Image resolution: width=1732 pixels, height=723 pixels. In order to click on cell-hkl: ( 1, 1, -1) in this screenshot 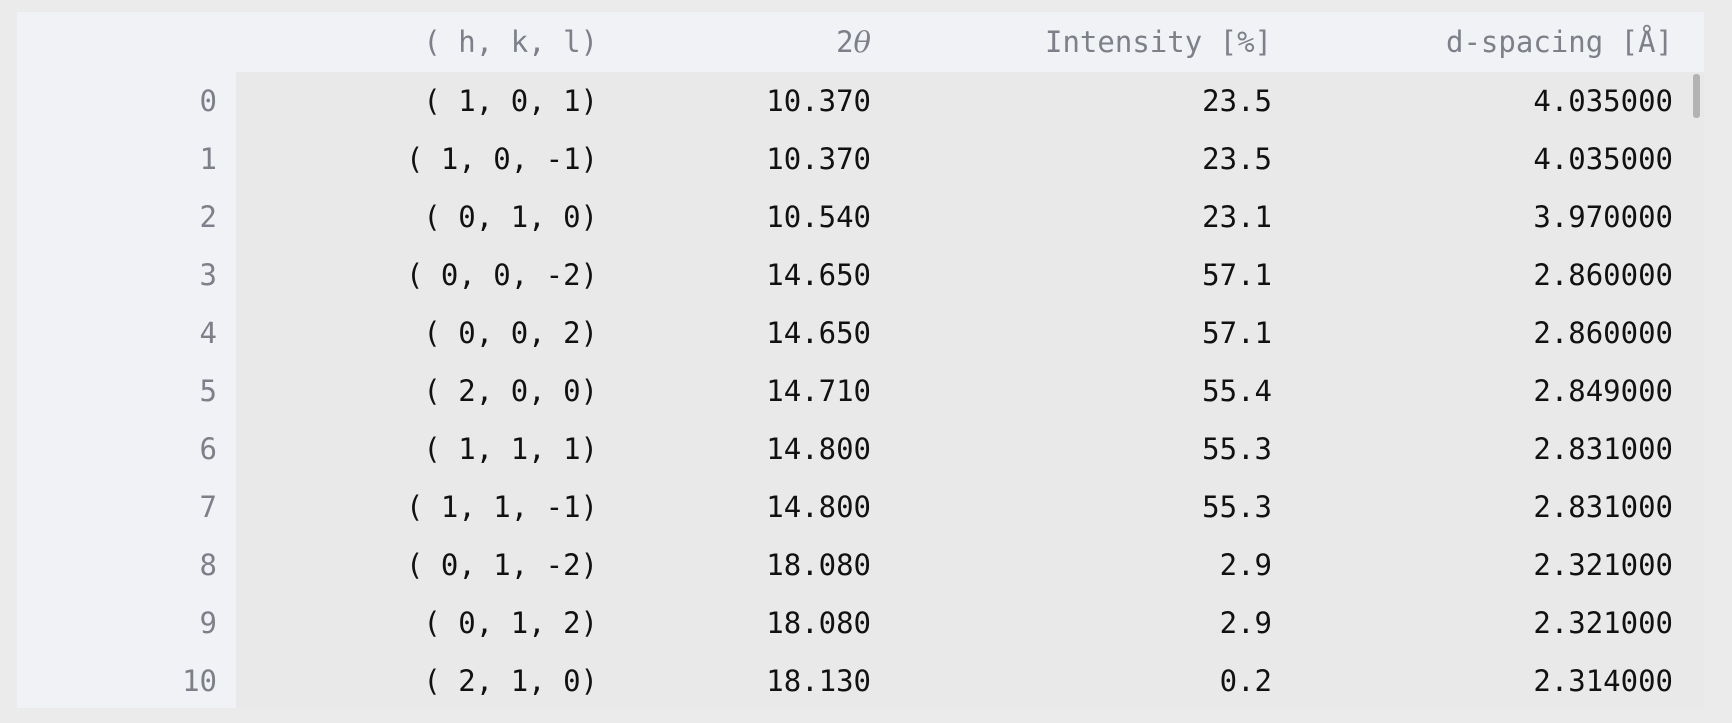, I will do `click(501, 507)`.